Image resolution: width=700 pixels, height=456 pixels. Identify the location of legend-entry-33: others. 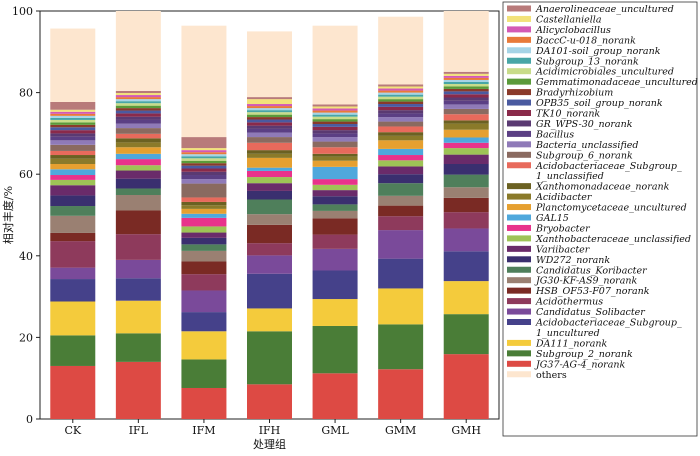
(537, 375).